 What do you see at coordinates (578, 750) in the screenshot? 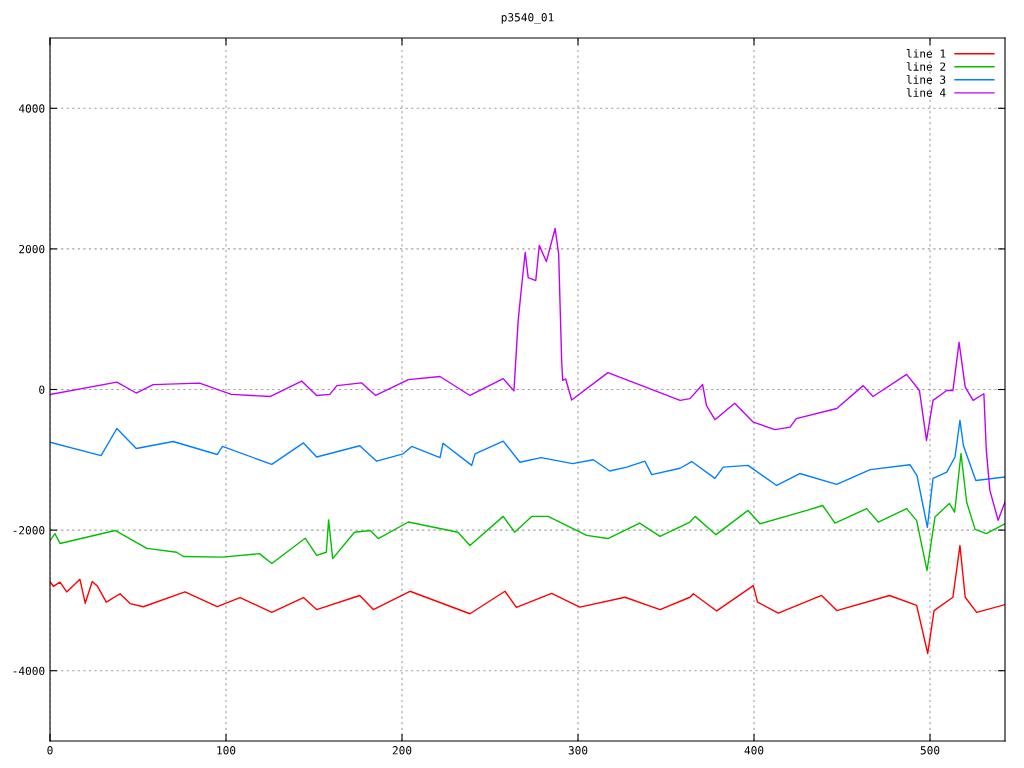
I see `x-tick-label: 300` at bounding box center [578, 750].